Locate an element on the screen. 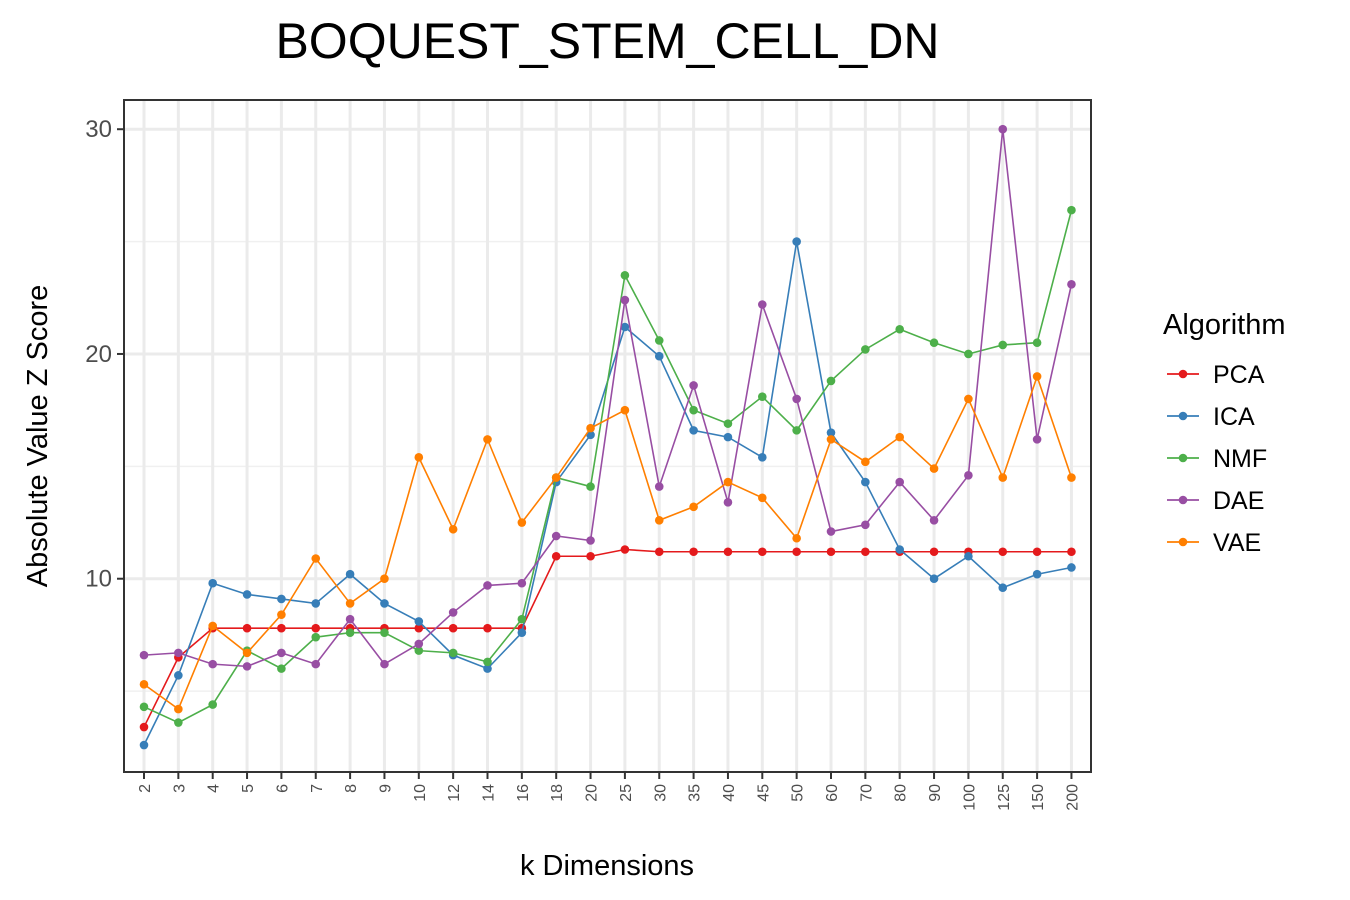 The width and height of the screenshot is (1350, 900). legend-item-vae: VAE is located at coordinates (1214, 543).